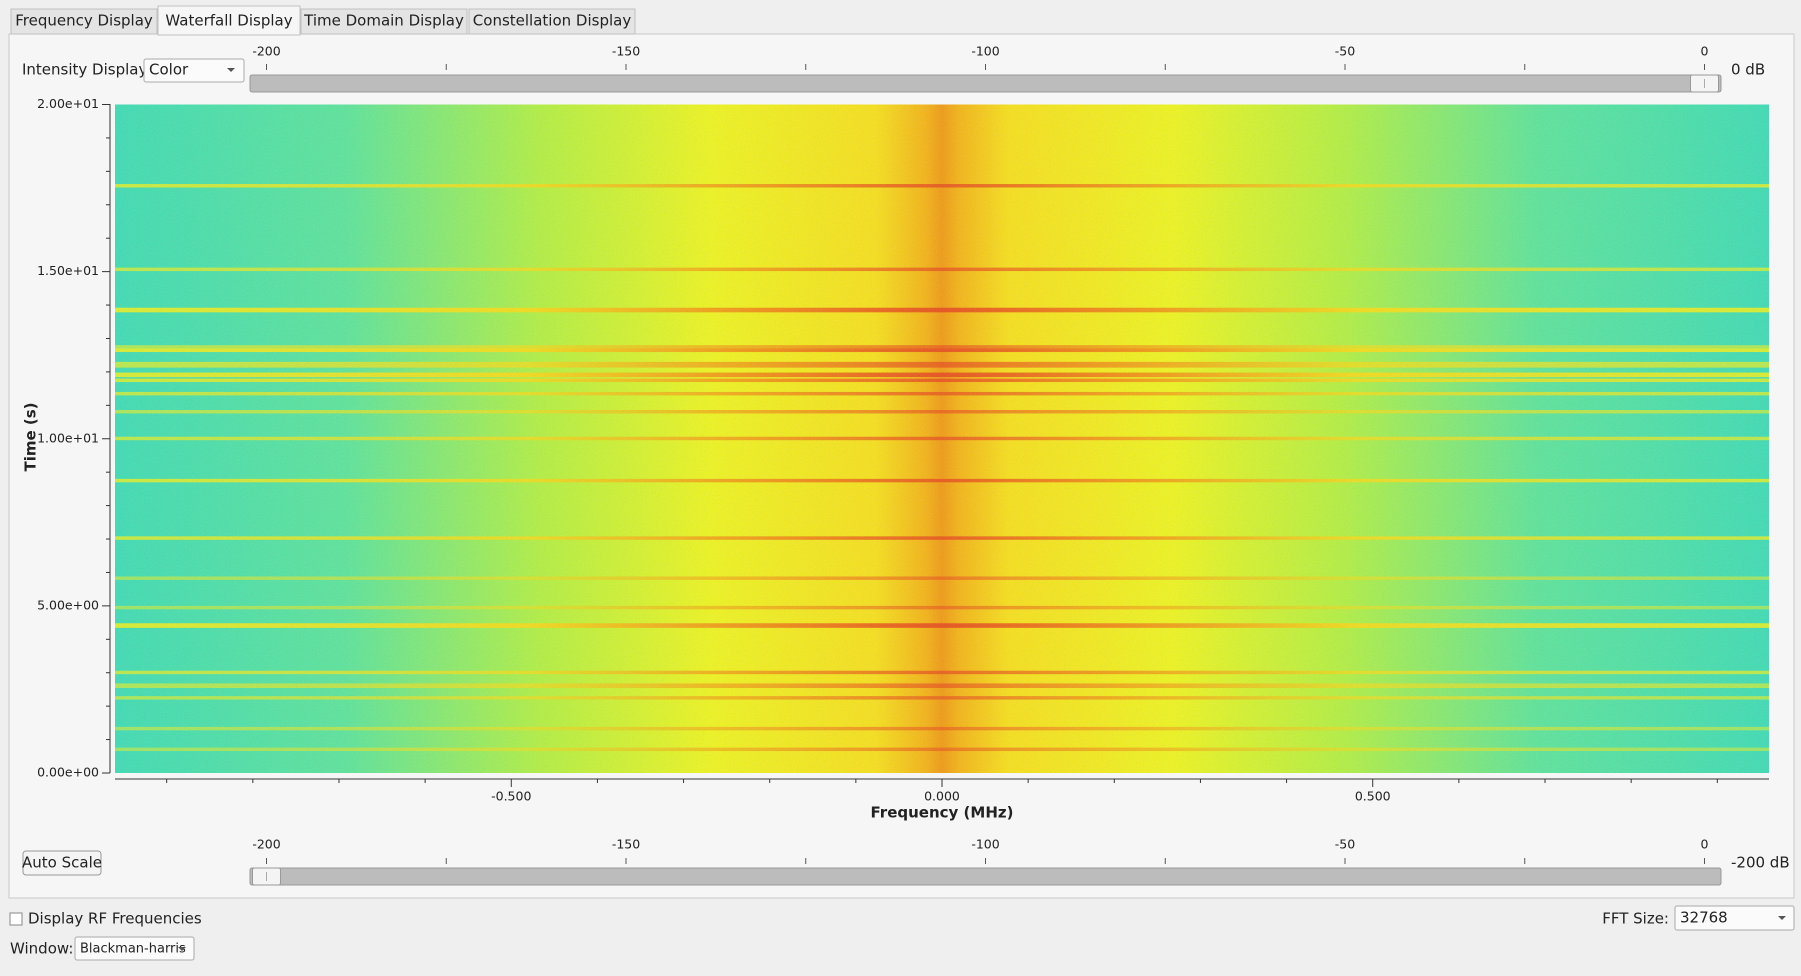  Describe the element at coordinates (942, 813) in the screenshot. I see `x-axis-label: Frequency (MHz)` at that location.